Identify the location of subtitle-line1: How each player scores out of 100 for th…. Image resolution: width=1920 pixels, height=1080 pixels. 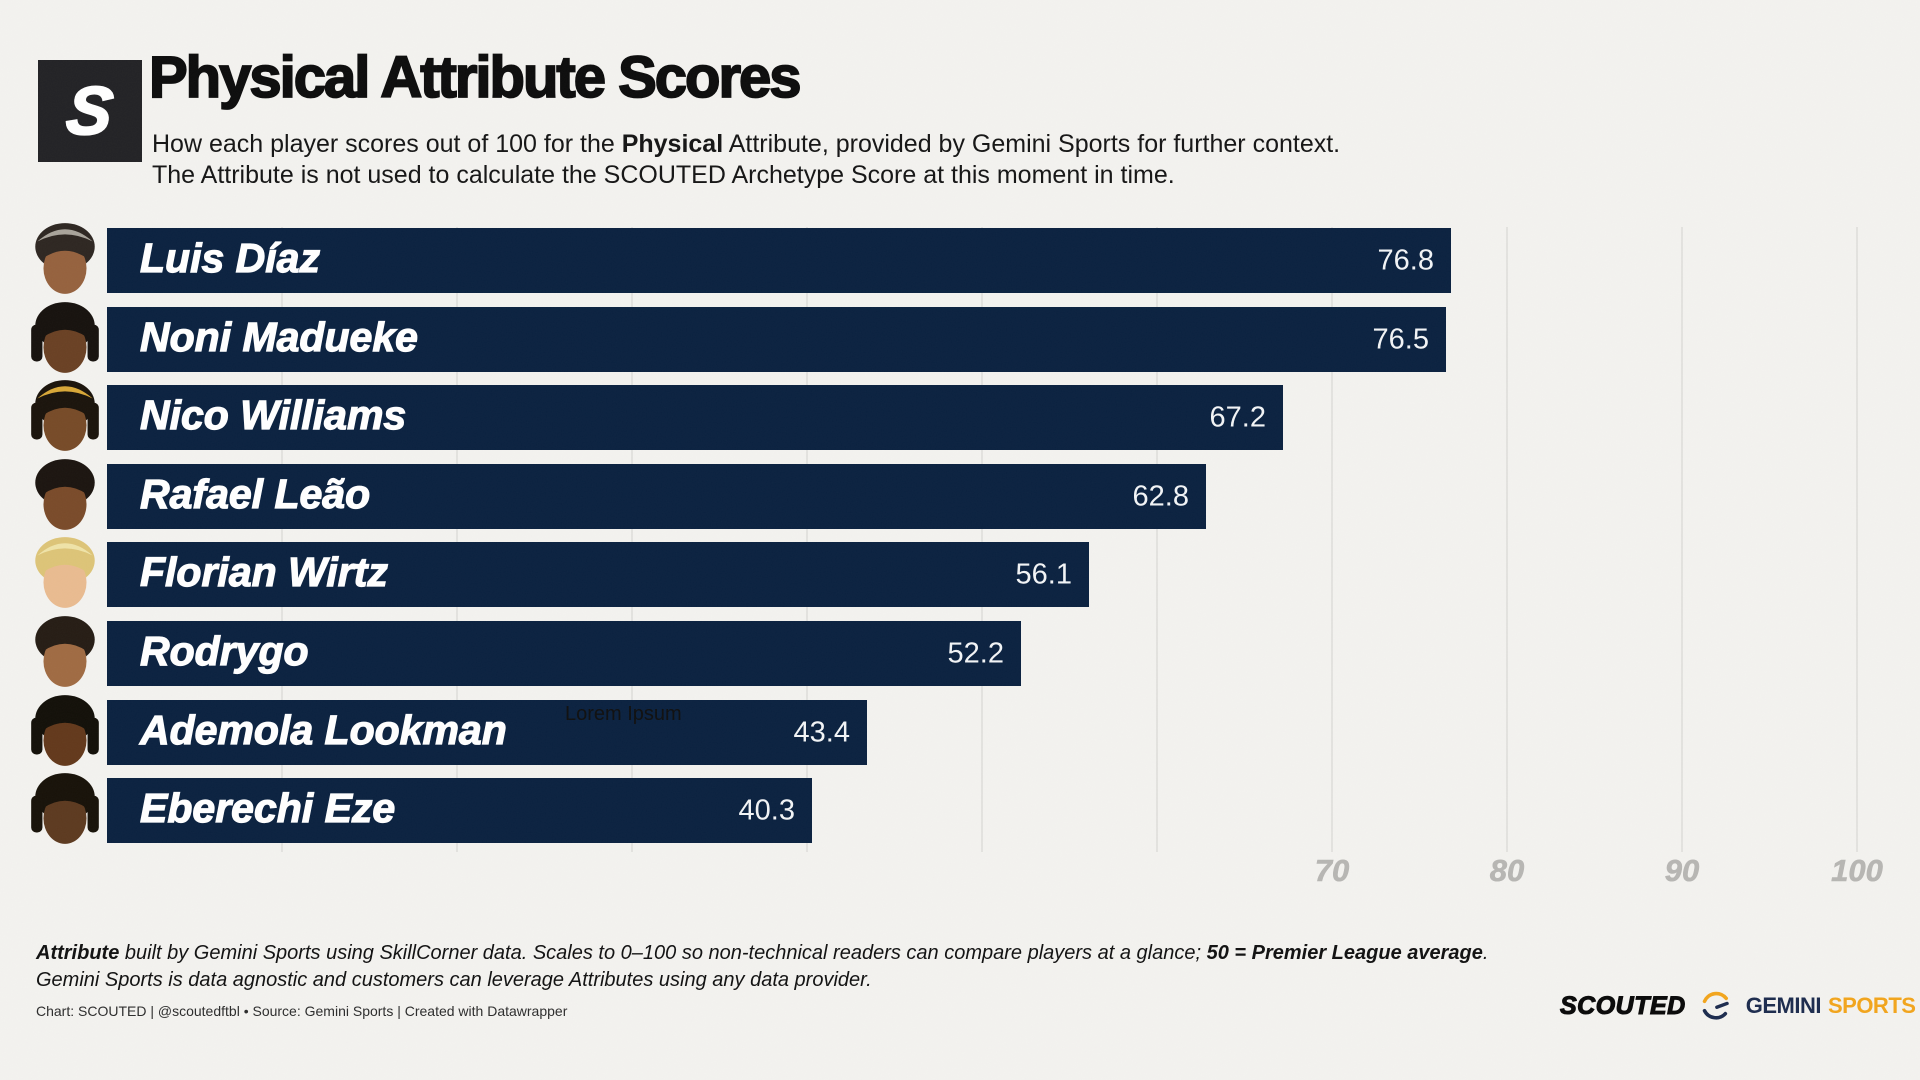
(746, 144).